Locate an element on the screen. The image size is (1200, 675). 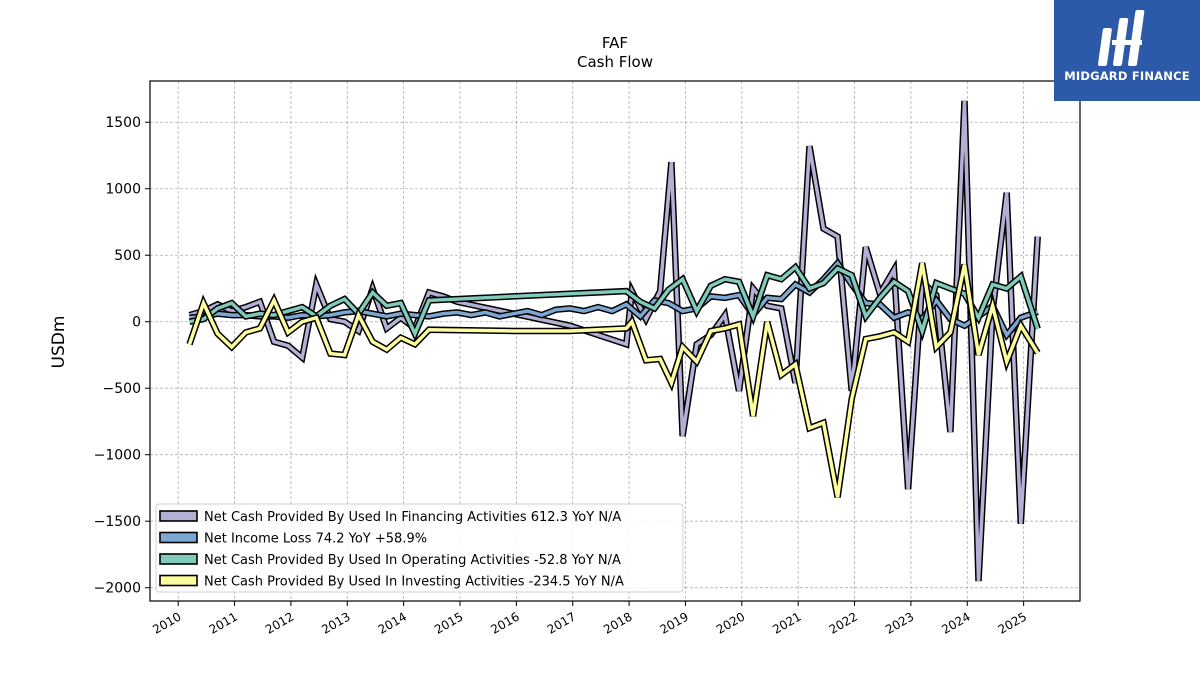
brand-name: MIDGARD FINANCE is located at coordinates (1127, 76).